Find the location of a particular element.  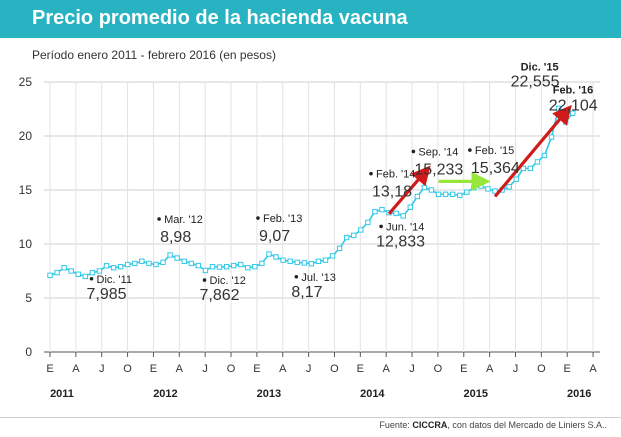

annotation-value: 9,07 is located at coordinates (274, 236).